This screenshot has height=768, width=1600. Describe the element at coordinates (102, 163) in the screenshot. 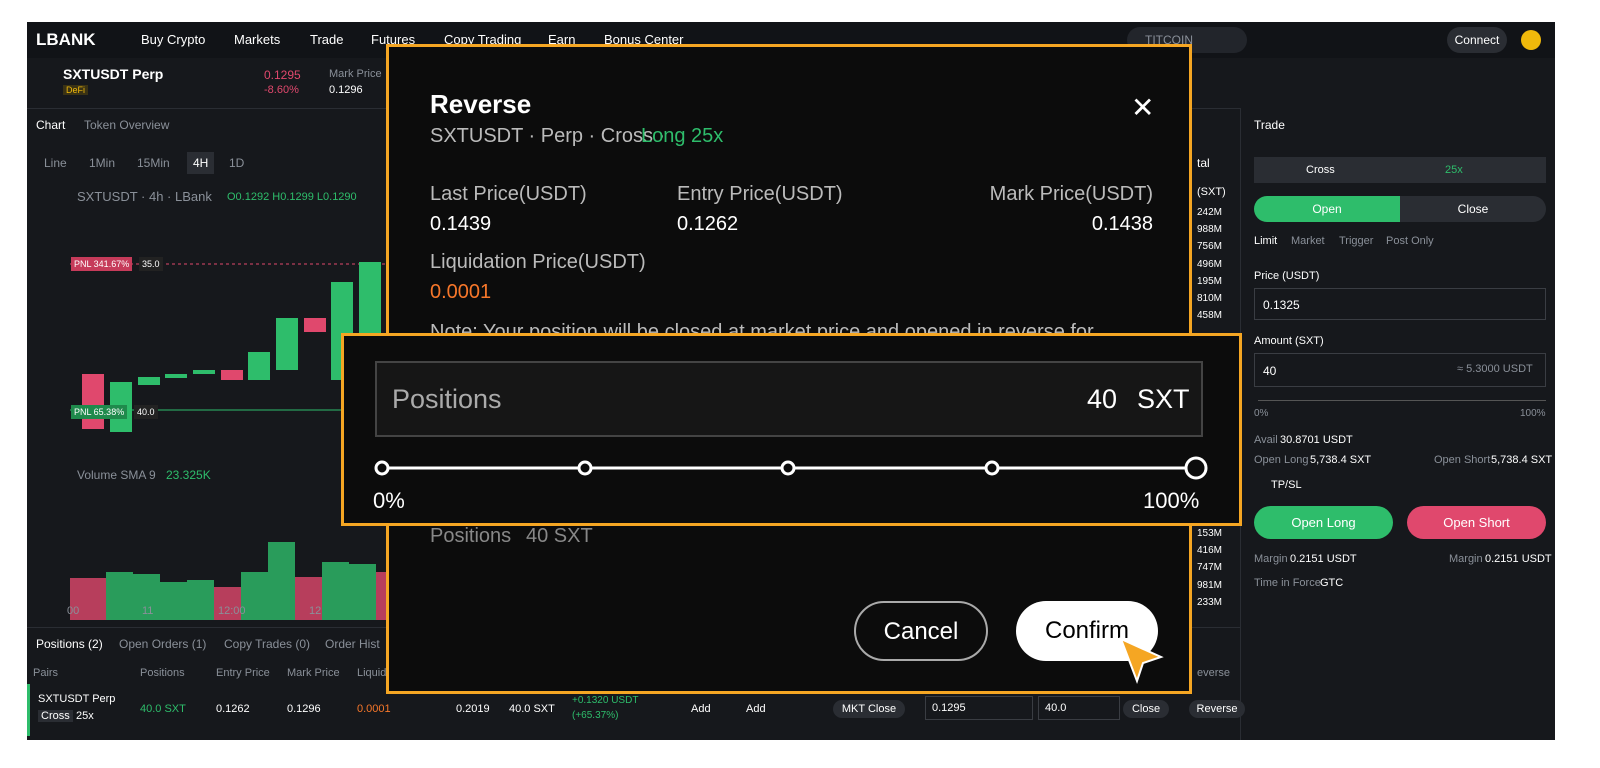

I see `interval: 1Min` at that location.